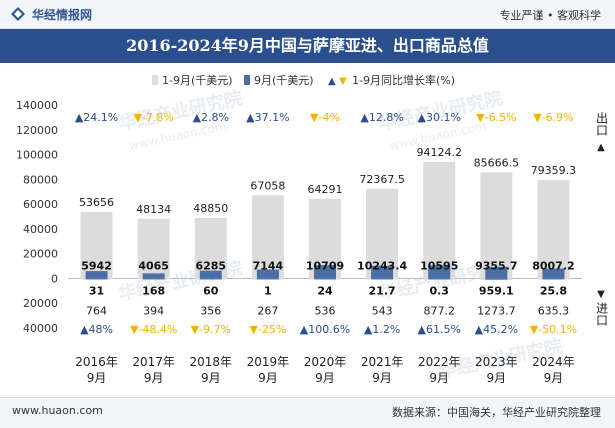  I want to click on export-month-label: 7144, so click(268, 265).